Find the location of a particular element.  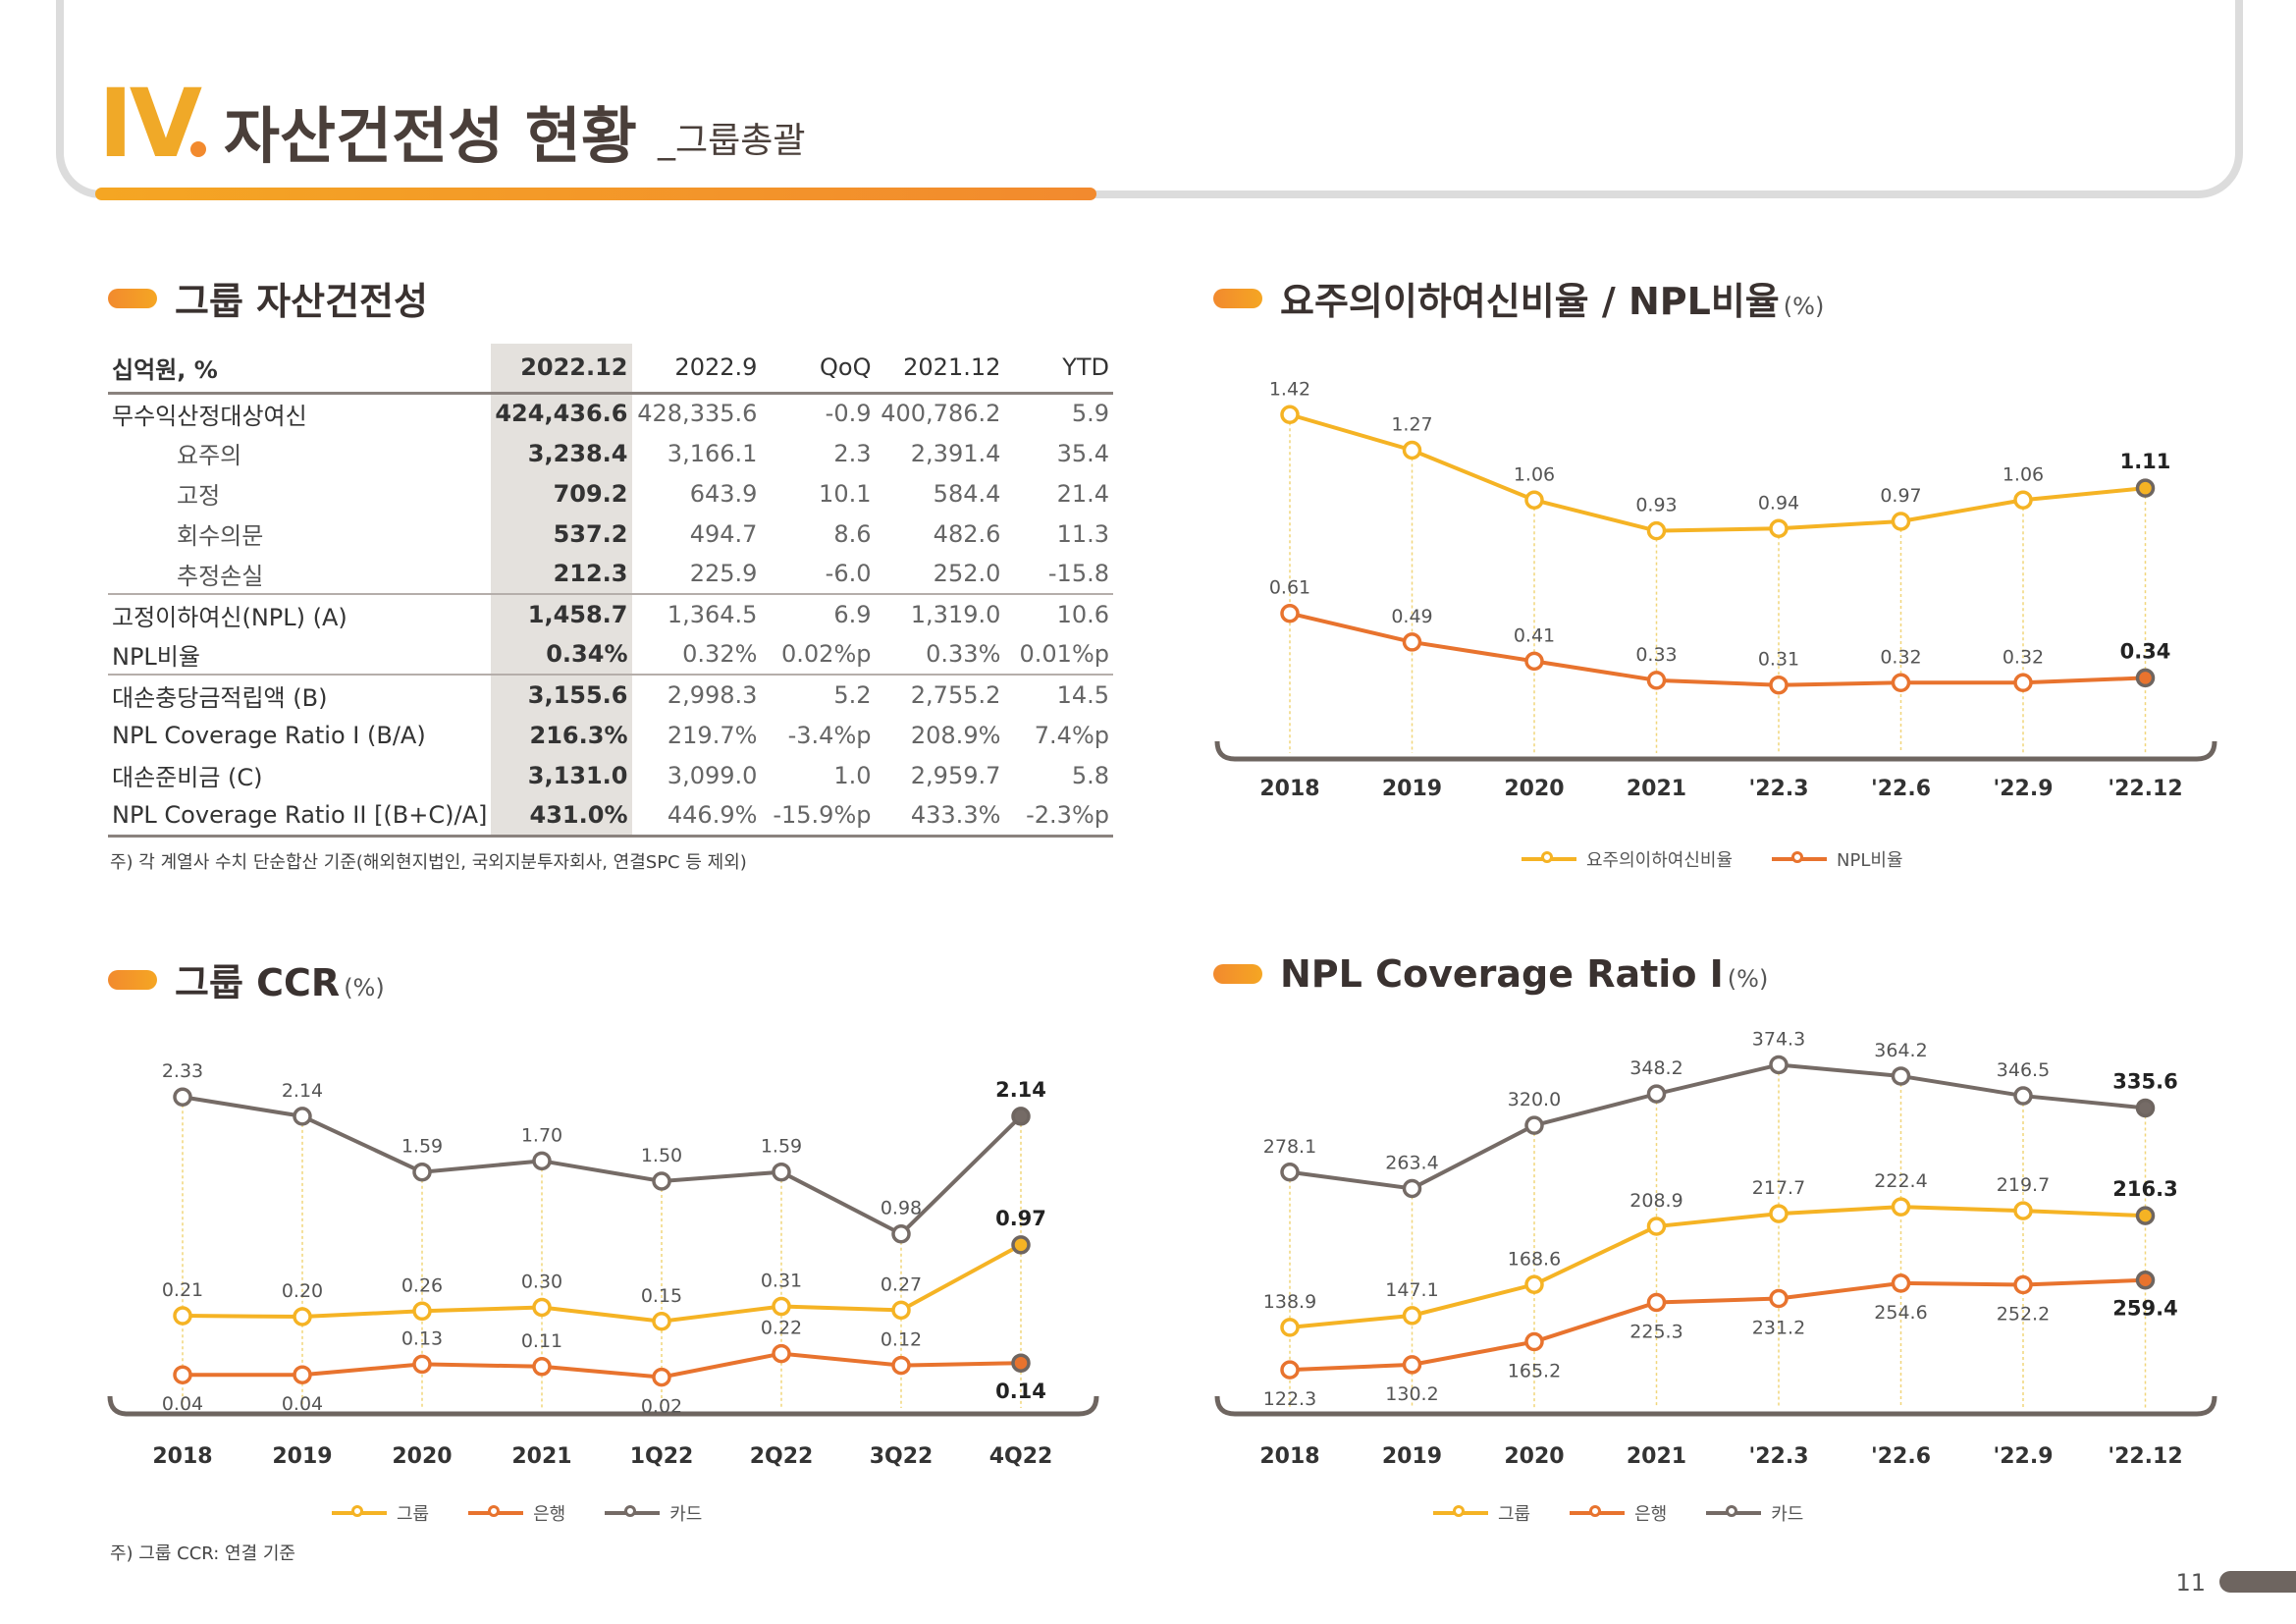

asset-quality-title: 그룹 자산건전성 is located at coordinates (301, 301).